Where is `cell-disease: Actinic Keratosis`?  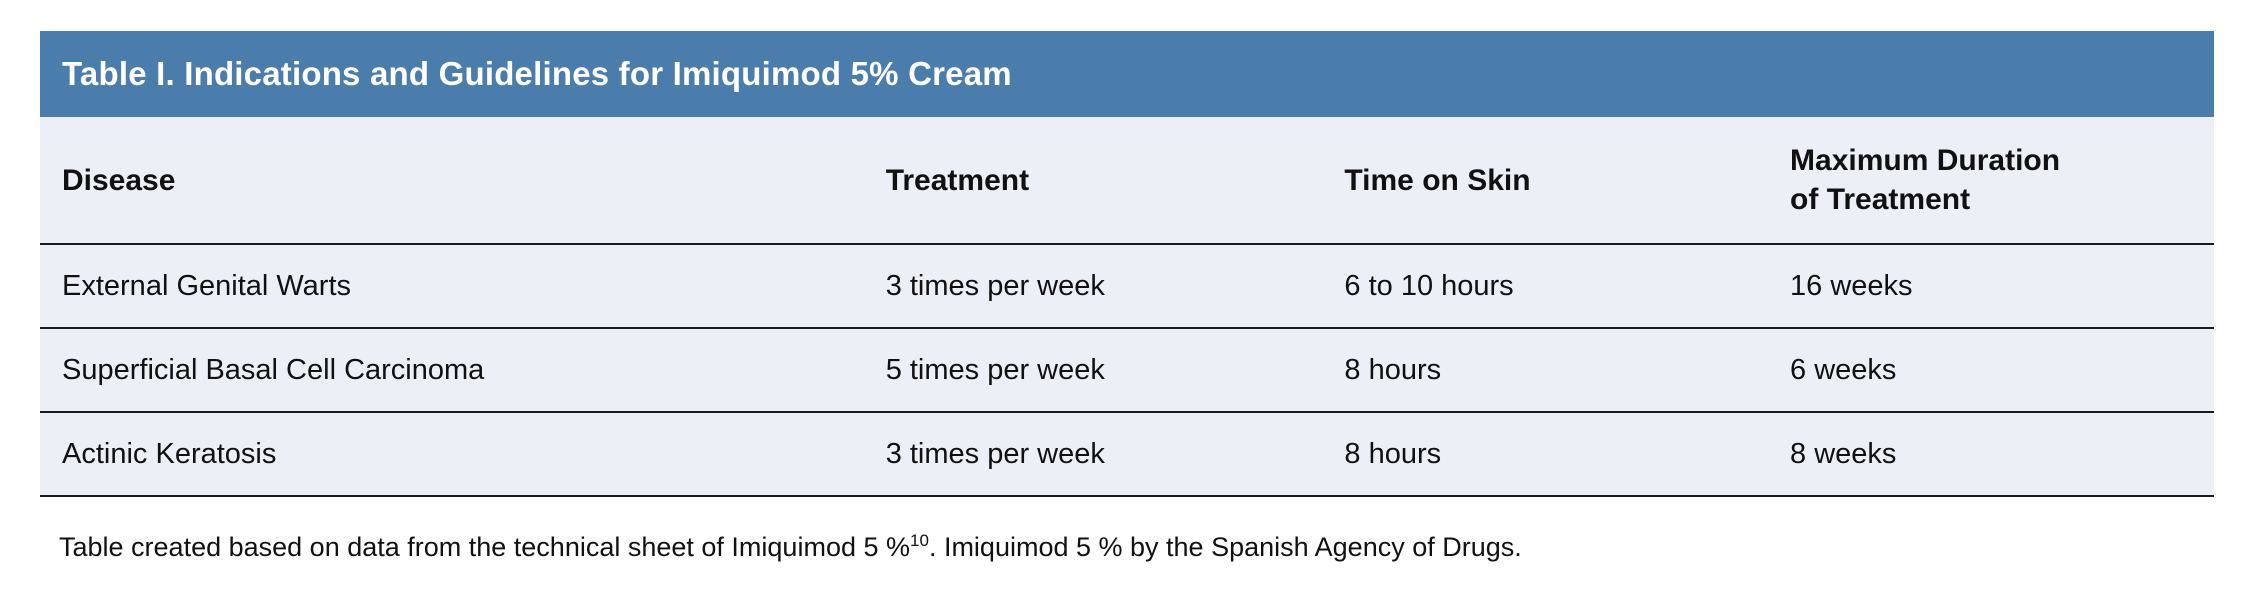 cell-disease: Actinic Keratosis is located at coordinates (463, 454).